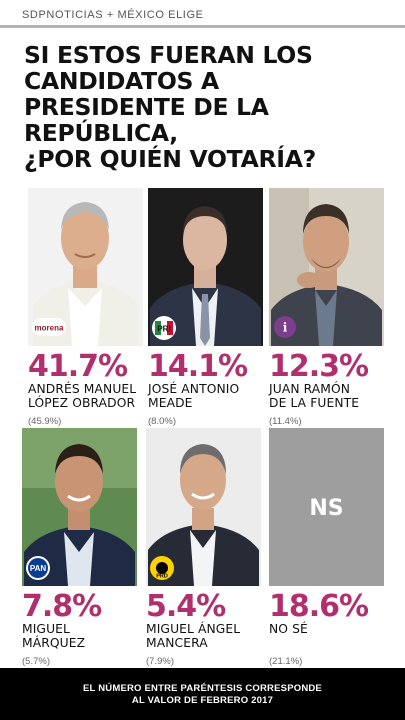 Image resolution: width=405 pixels, height=720 pixels. Describe the element at coordinates (162, 421) in the screenshot. I see `previous-percentage: (8.0%)` at that location.